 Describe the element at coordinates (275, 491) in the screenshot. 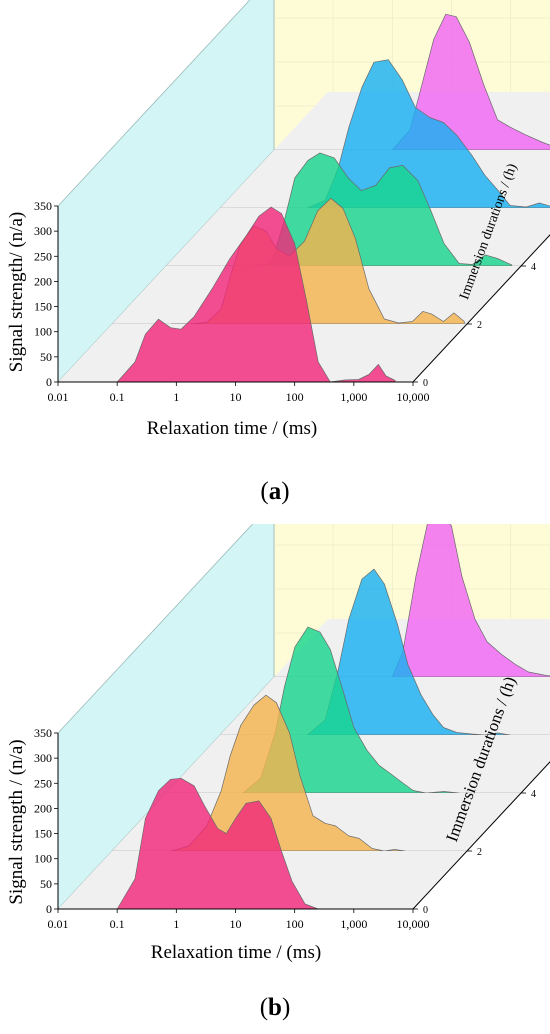

I see `panel-label-a: (a)` at that location.